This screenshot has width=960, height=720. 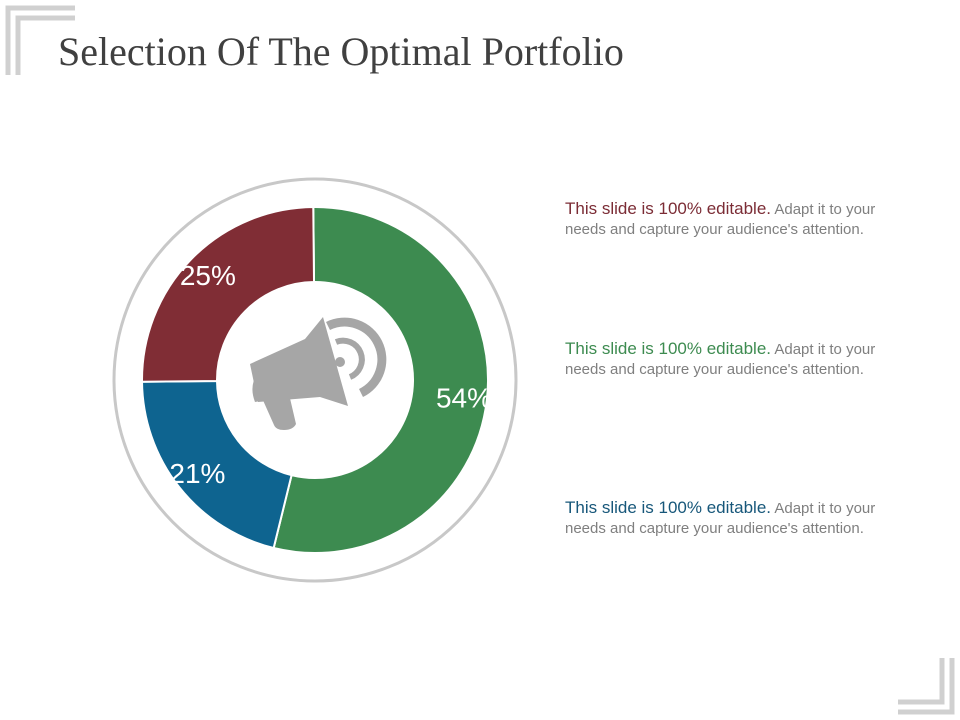 I want to click on note-2-lead: This slide is 100% editable., so click(x=668, y=348).